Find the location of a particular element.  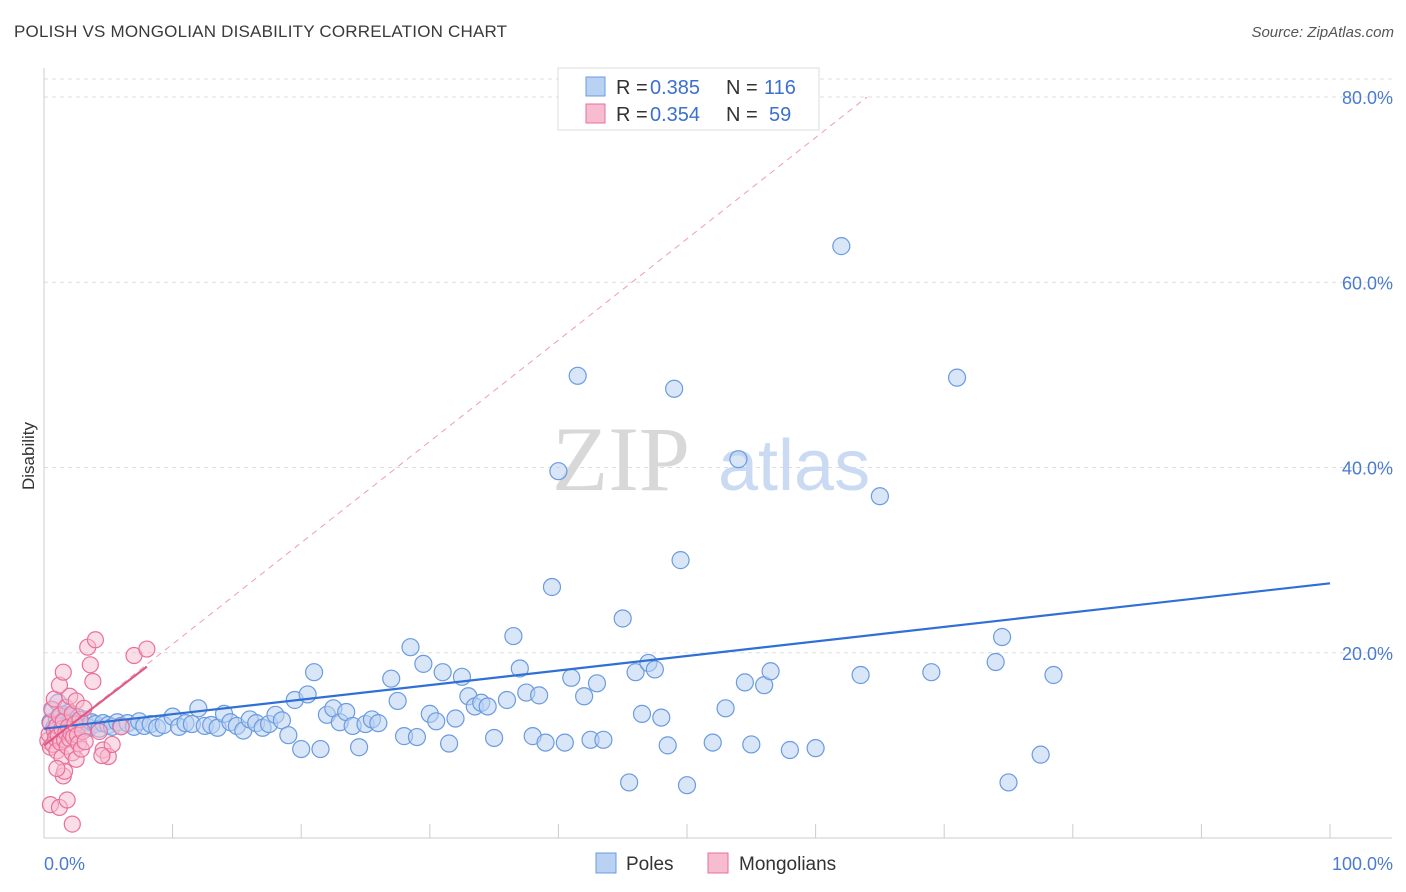

legend-r-label-poles: R = is located at coordinates (632, 88).